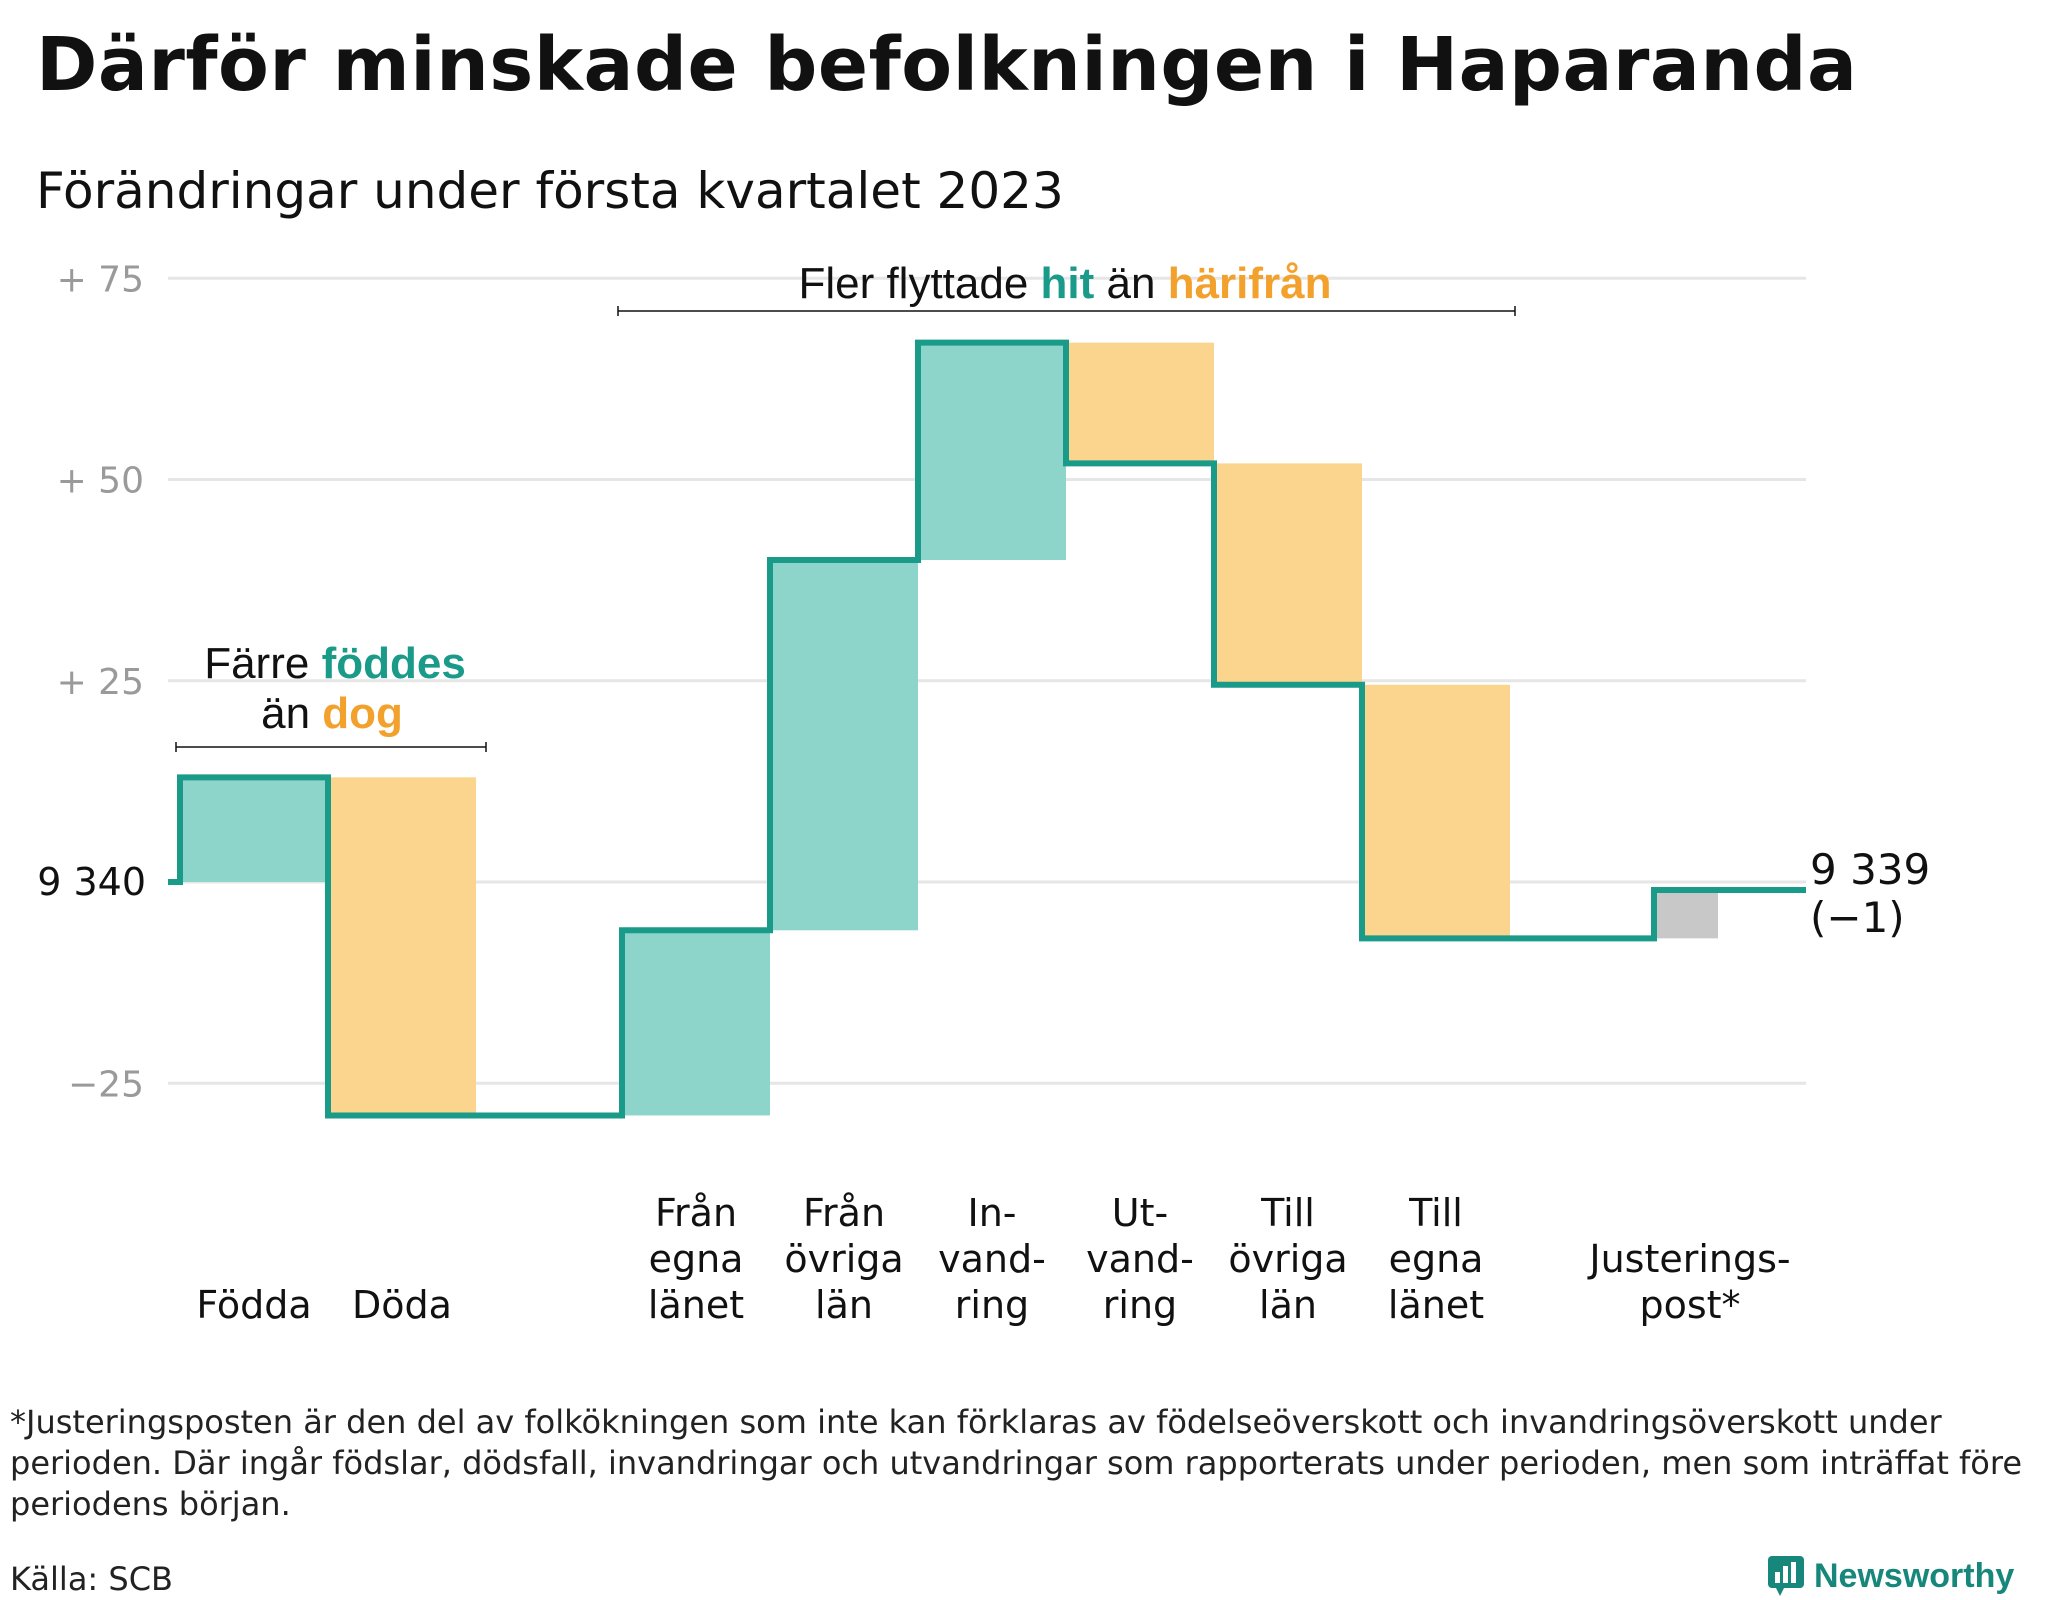 This screenshot has height=1600, width=2048. What do you see at coordinates (100, 682) in the screenshot?
I see `y-tick-label: + 25` at bounding box center [100, 682].